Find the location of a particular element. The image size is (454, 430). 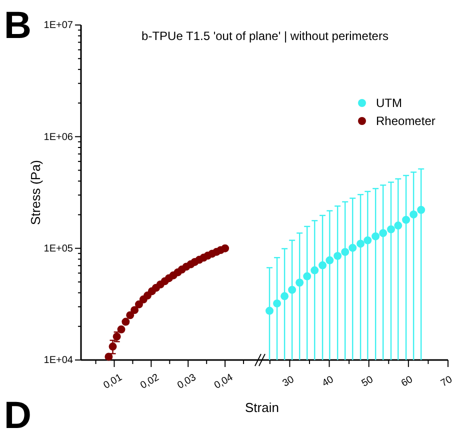

legend-label: Rheometer is located at coordinates (406, 121).